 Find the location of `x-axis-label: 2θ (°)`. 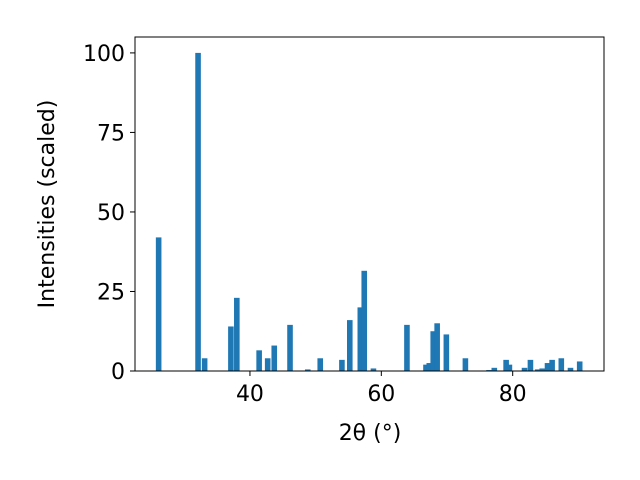

x-axis-label: 2θ (°) is located at coordinates (370, 433).